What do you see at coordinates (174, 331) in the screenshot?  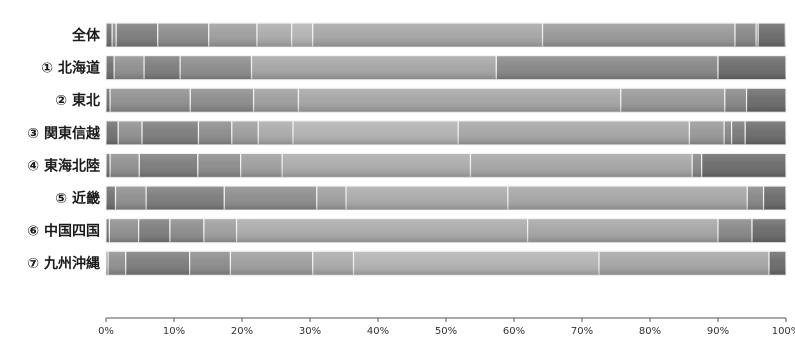 I see `x-tick-label: 10%` at bounding box center [174, 331].